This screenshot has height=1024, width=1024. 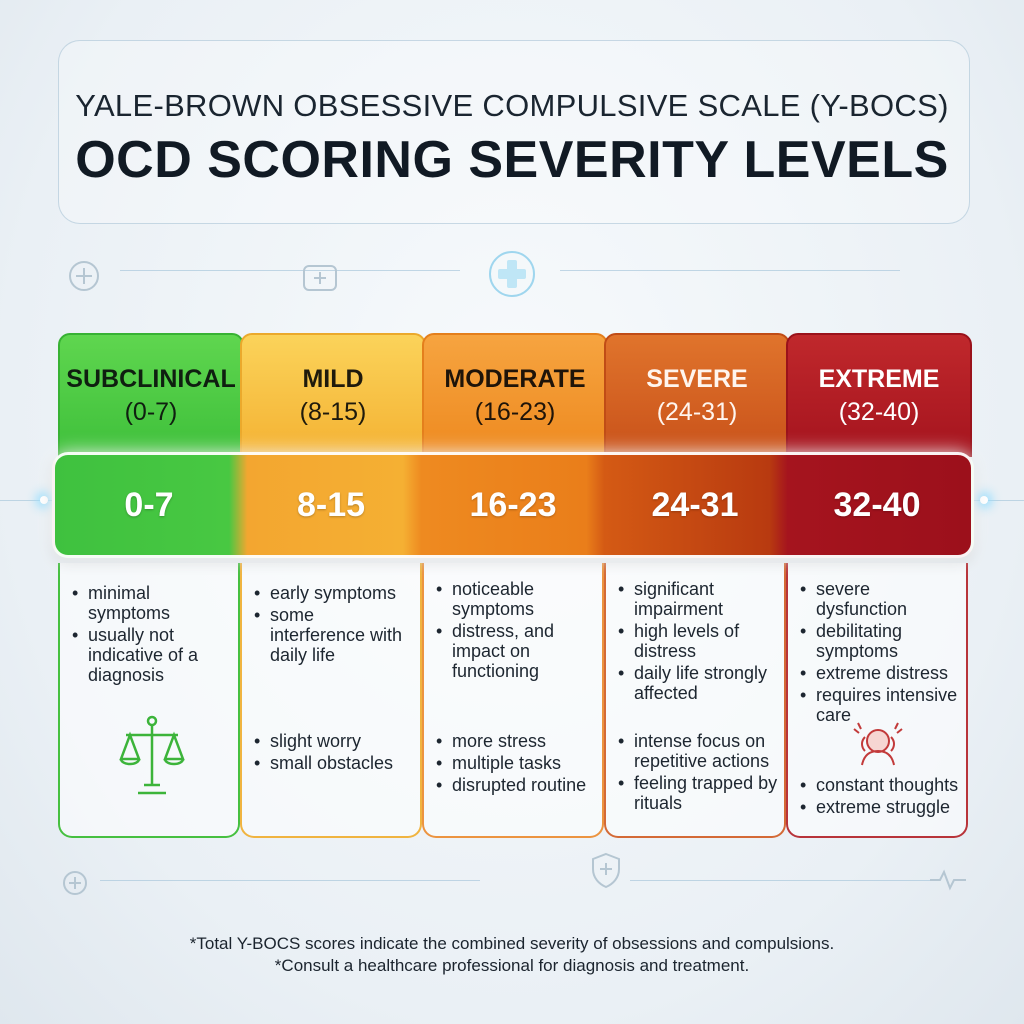 I want to click on level-range: (24-31), so click(x=697, y=412).